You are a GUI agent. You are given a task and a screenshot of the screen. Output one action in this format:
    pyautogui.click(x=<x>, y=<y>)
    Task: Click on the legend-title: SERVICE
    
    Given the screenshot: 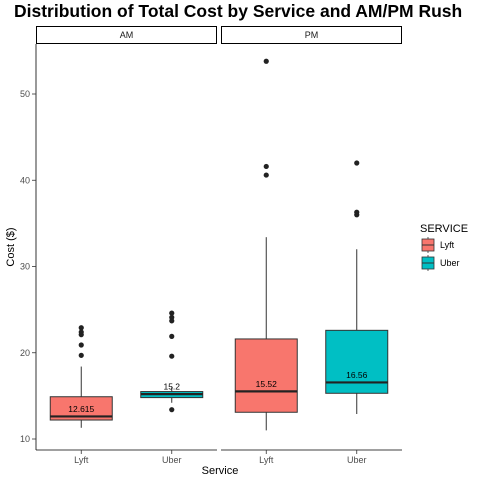 What is the action you would take?
    pyautogui.click(x=444, y=229)
    